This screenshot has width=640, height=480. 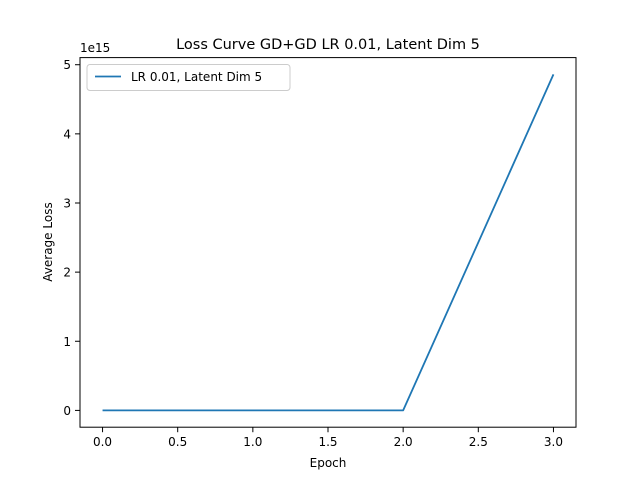 I want to click on x-tick-label: 2.5, so click(x=478, y=442).